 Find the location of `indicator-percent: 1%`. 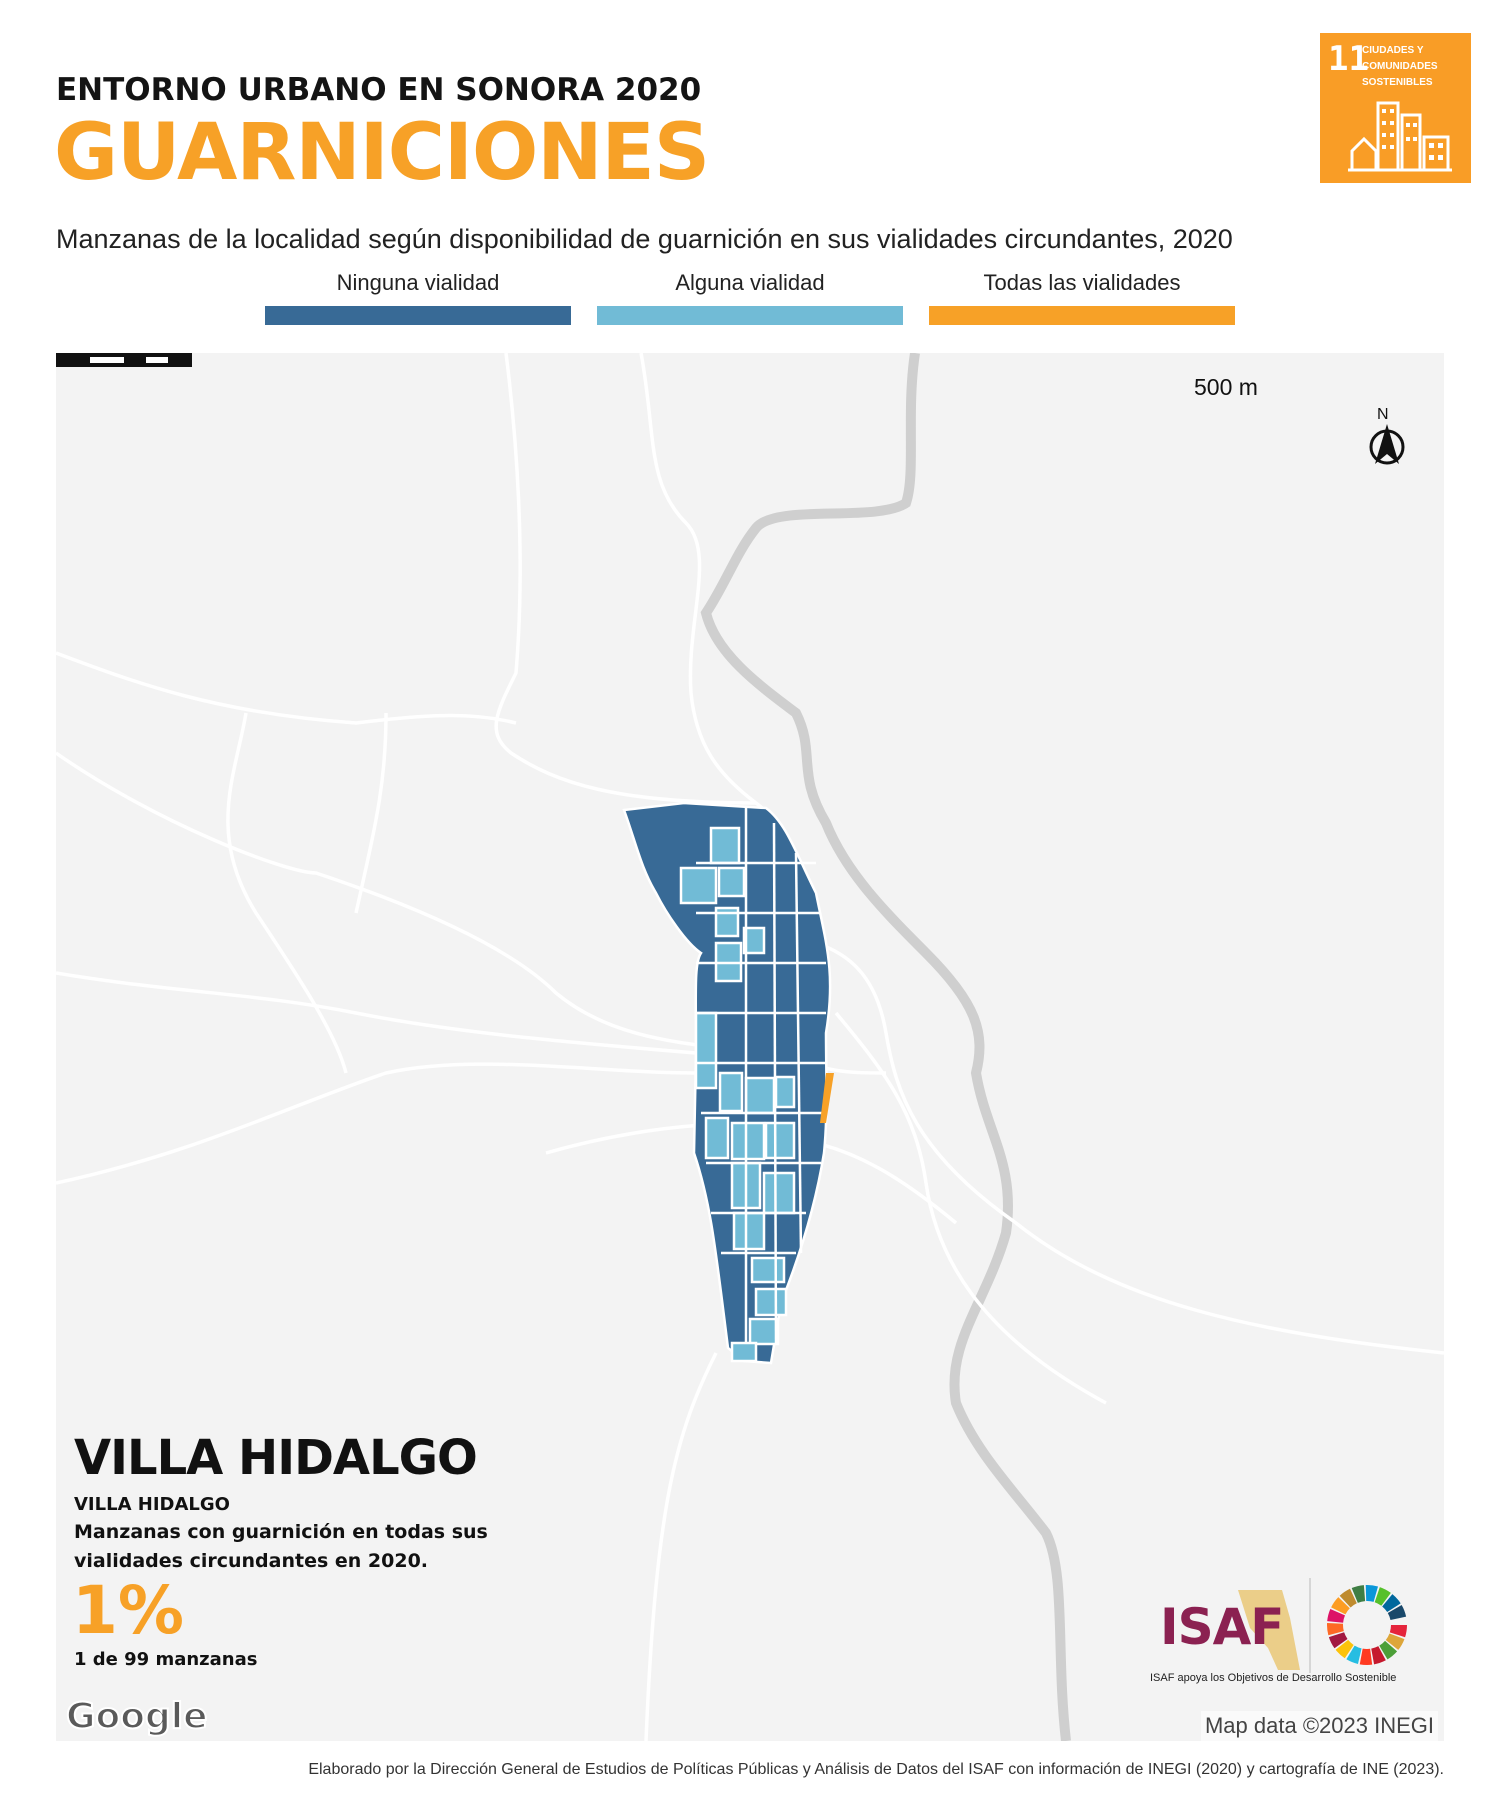

indicator-percent: 1% is located at coordinates (128, 1610).